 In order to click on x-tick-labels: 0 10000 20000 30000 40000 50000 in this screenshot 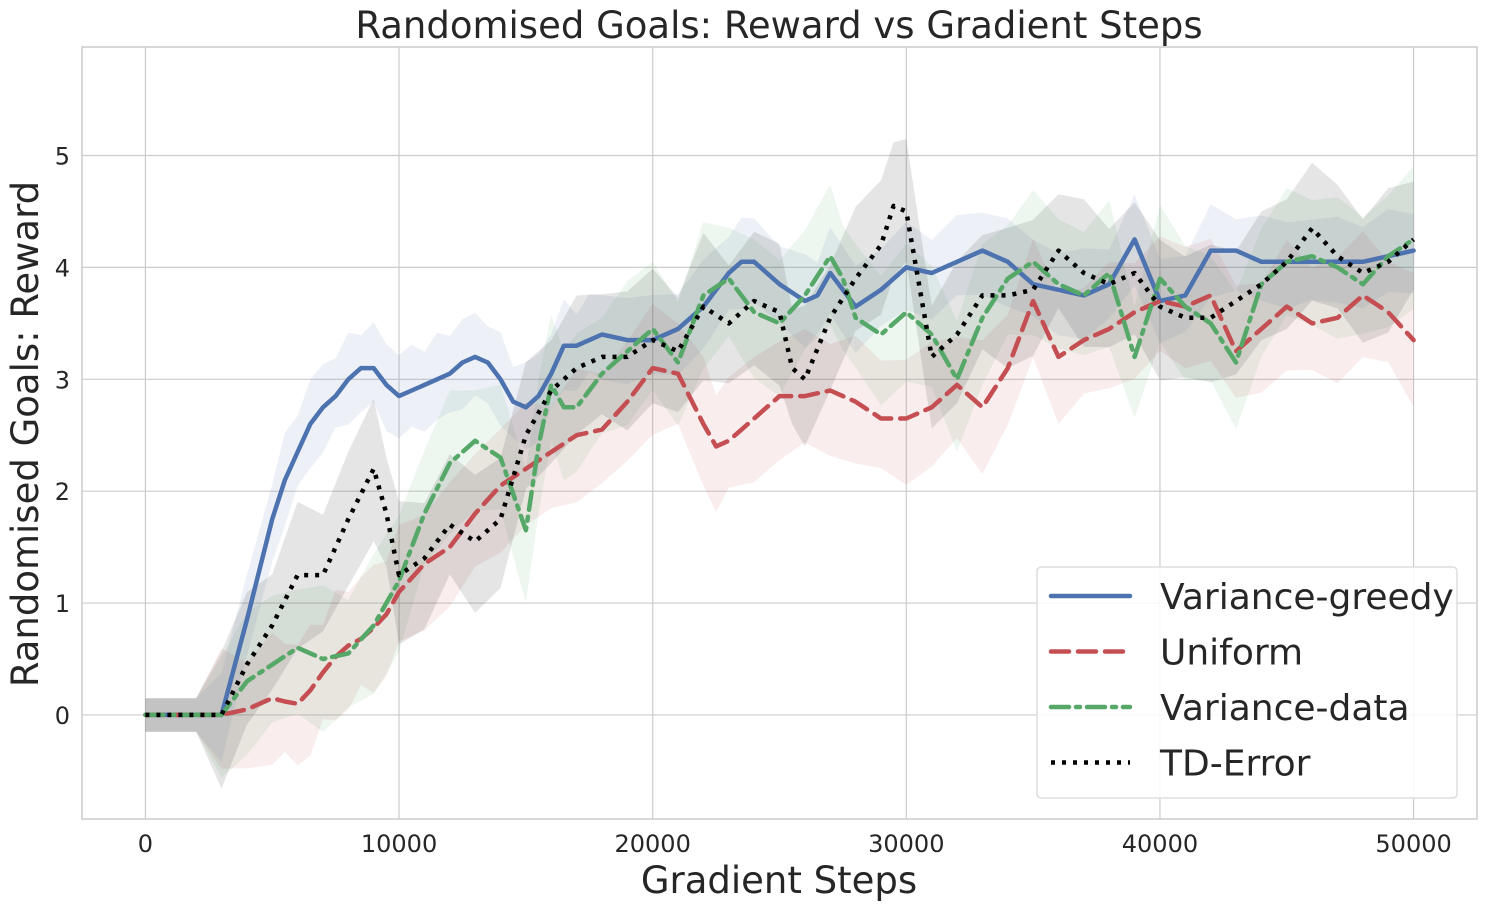, I will do `click(795, 844)`.